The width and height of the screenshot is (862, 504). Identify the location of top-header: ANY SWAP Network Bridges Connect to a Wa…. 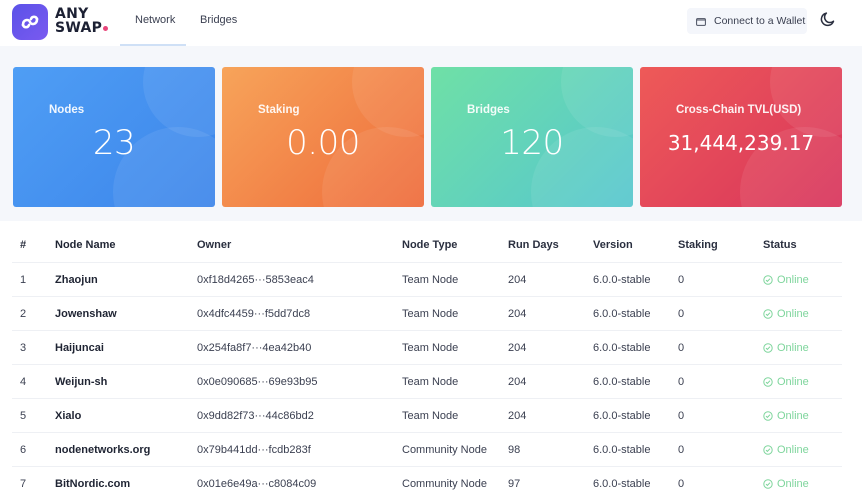
(431, 23).